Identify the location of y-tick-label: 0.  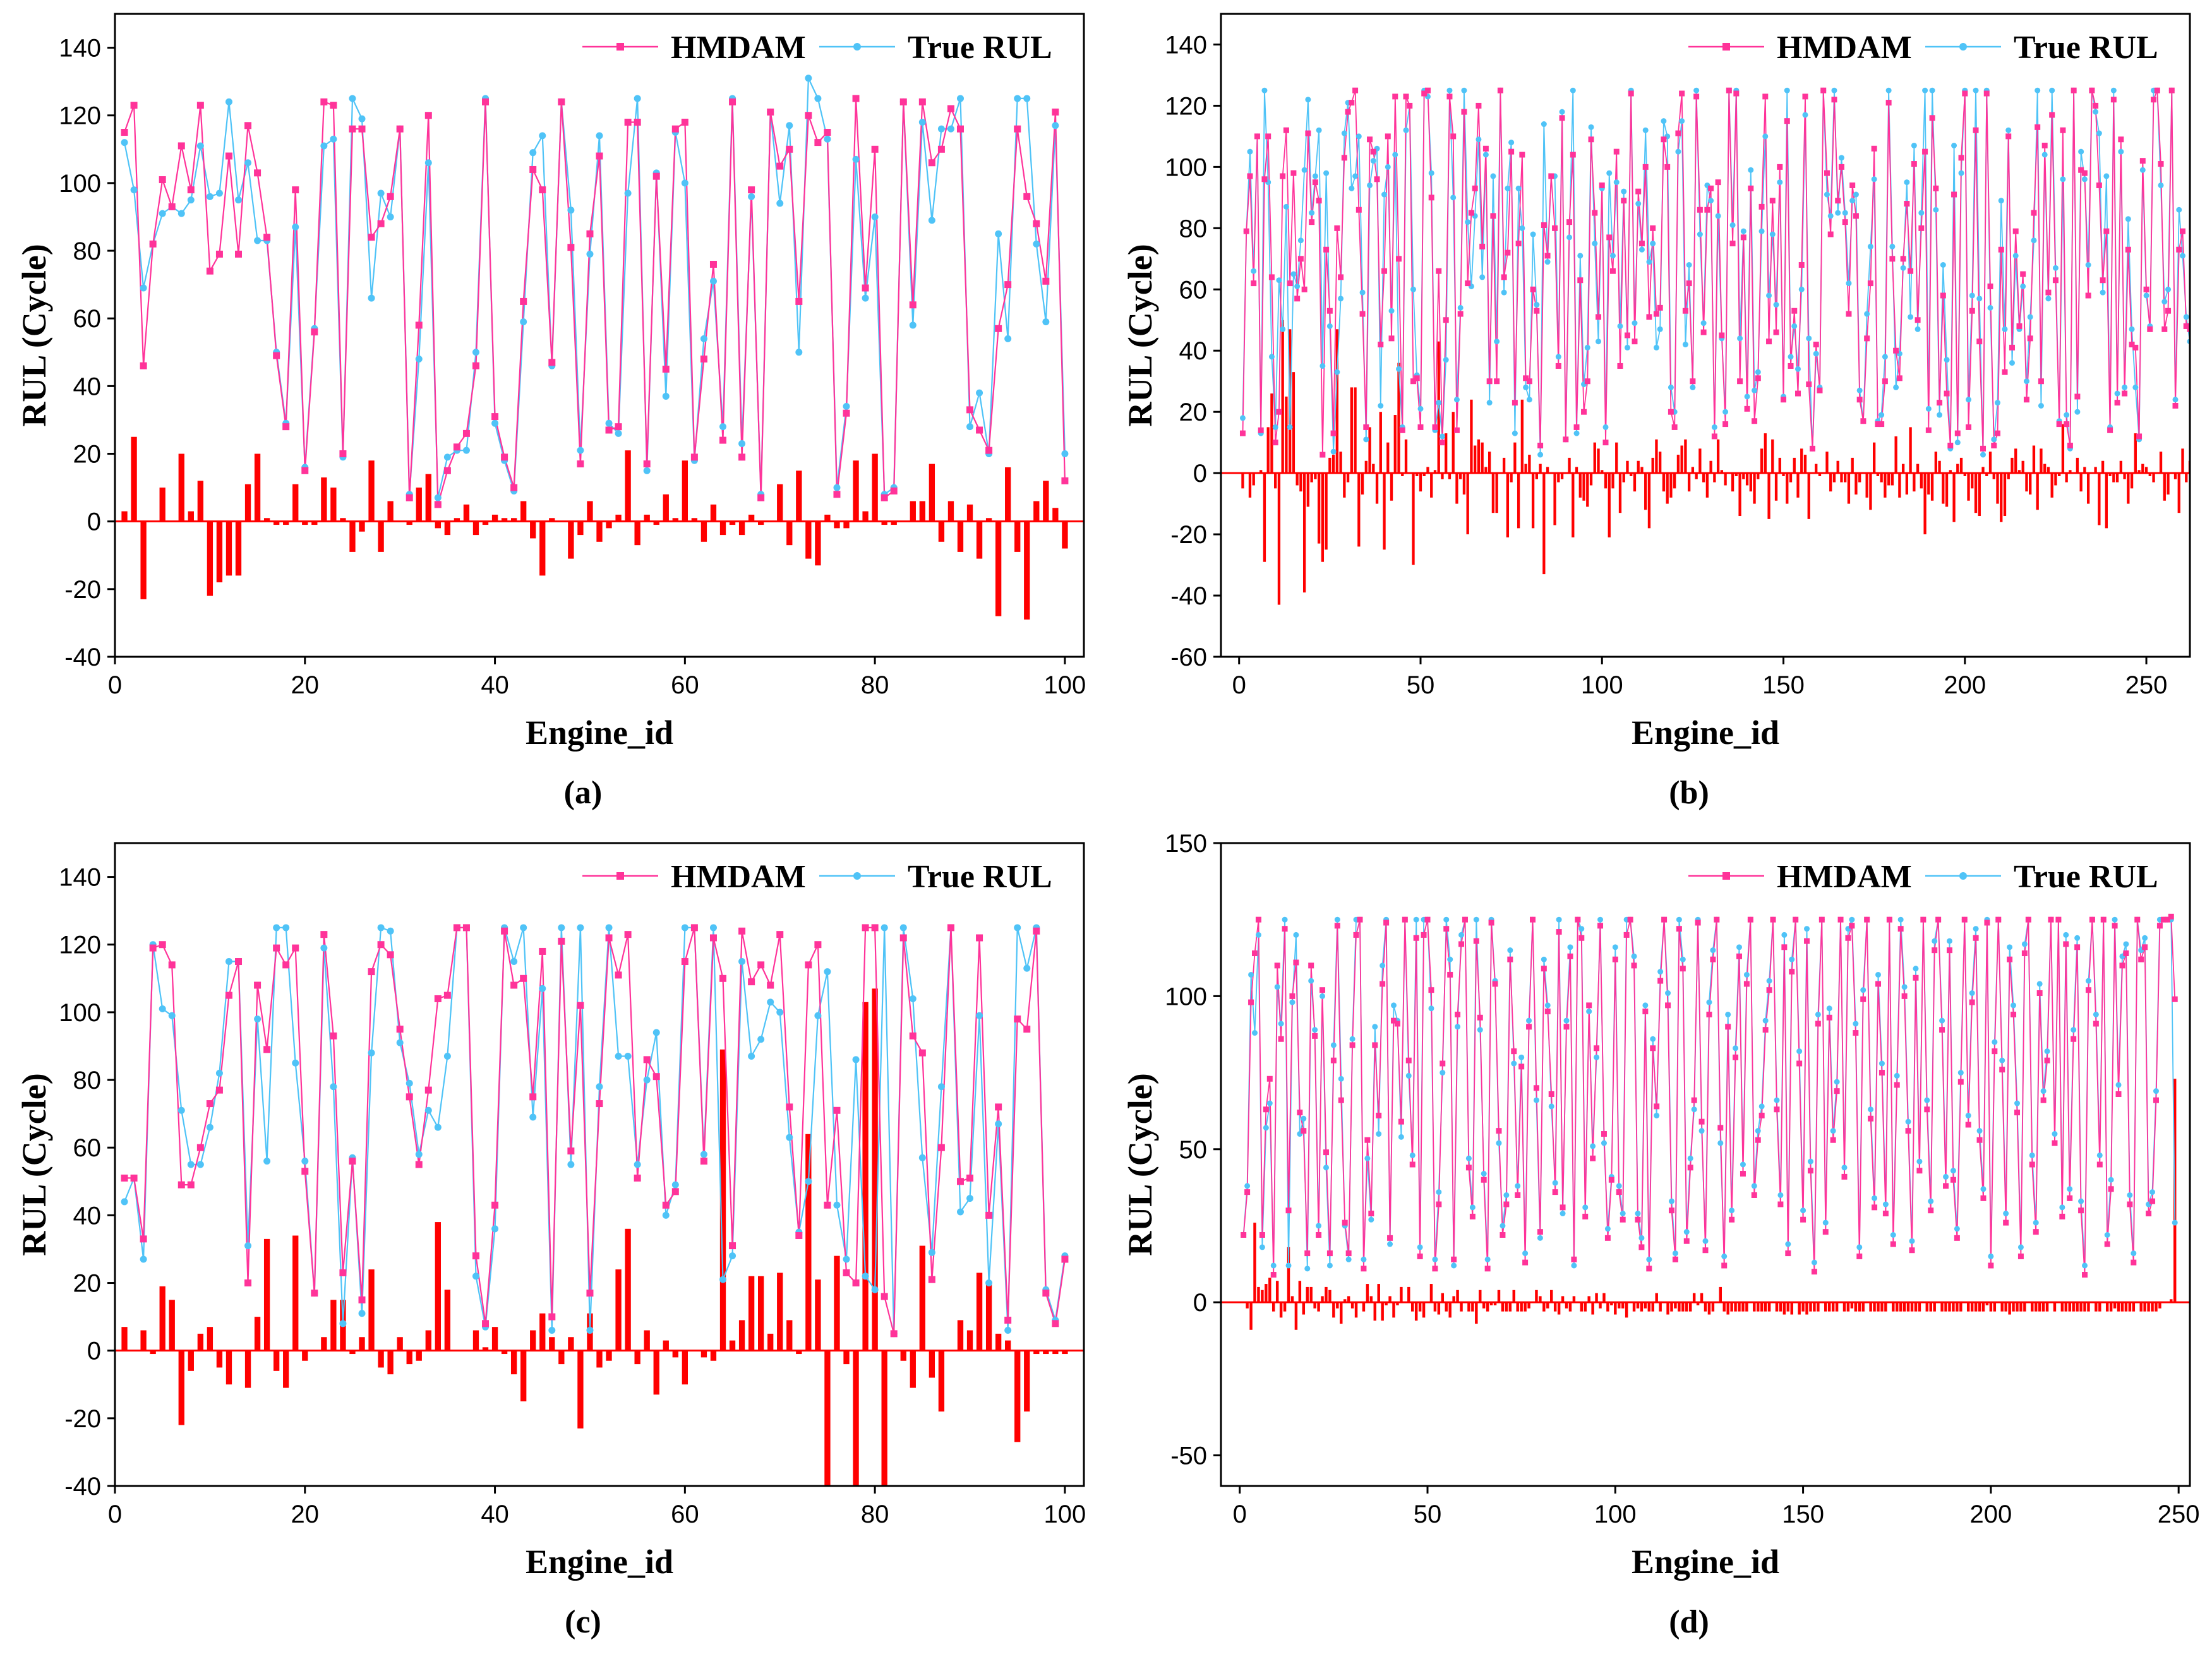
(1200, 474).